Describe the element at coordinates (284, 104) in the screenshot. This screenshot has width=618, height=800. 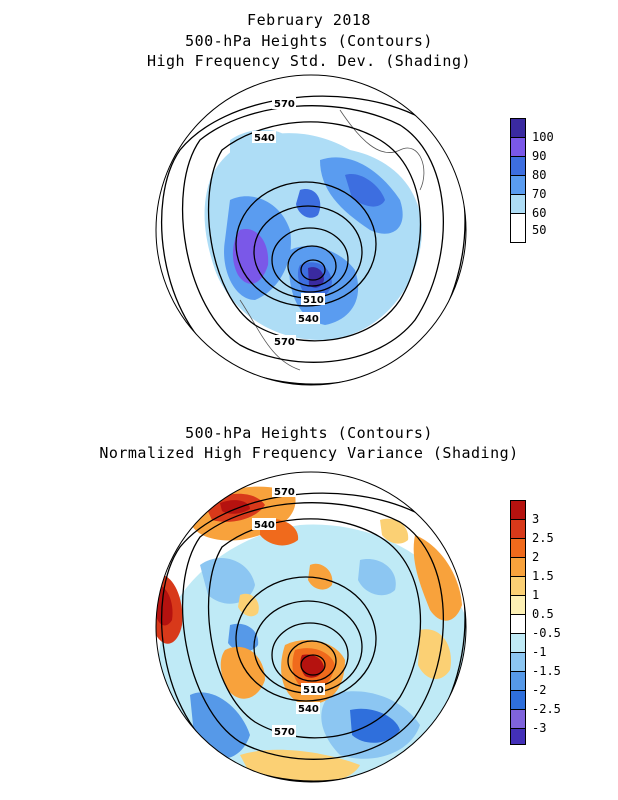
I see `top-contour-label-570-north: 570` at that location.